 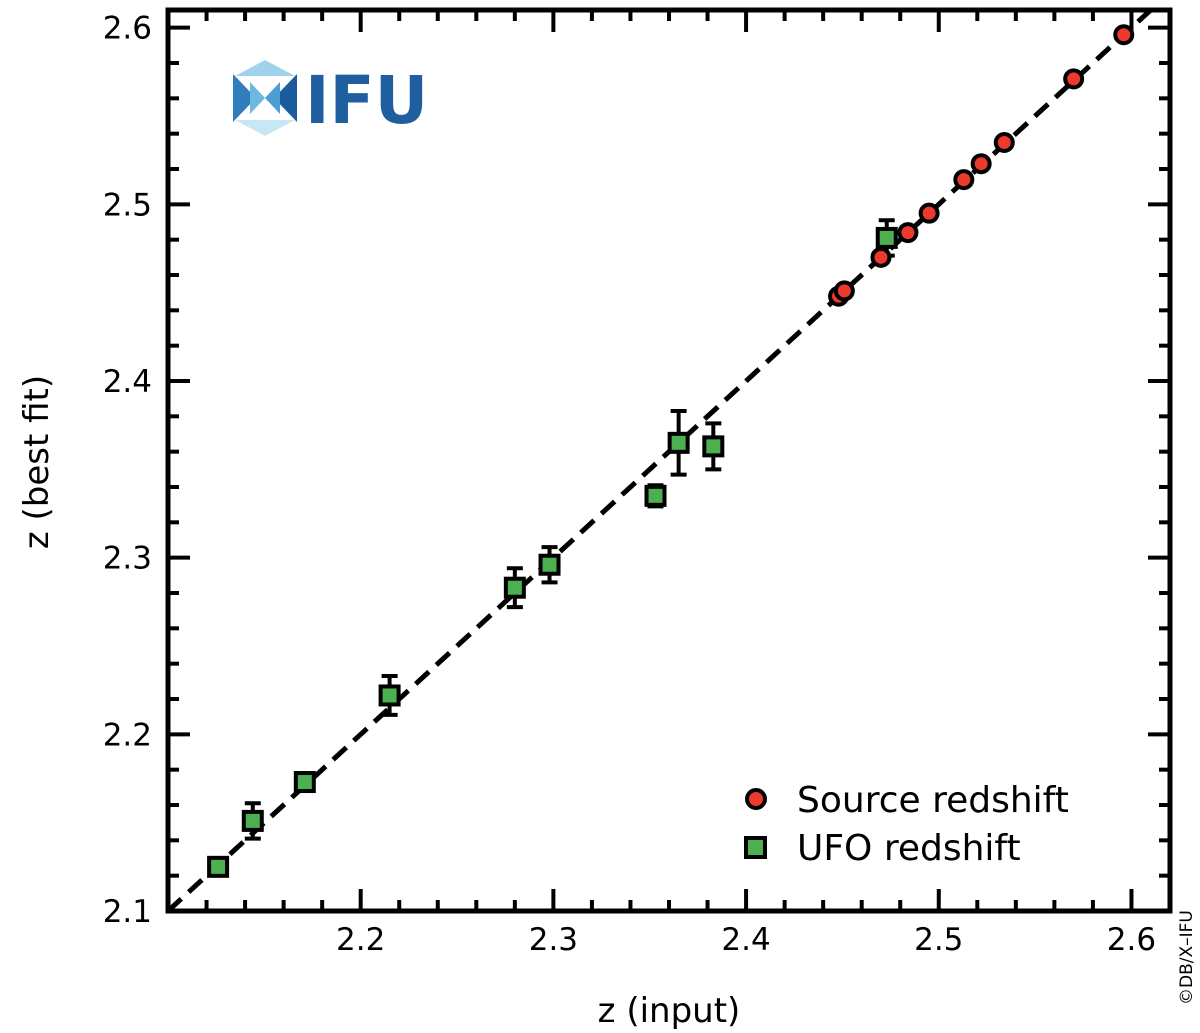 What do you see at coordinates (127, 382) in the screenshot?
I see `y-tick-label: 2.4` at bounding box center [127, 382].